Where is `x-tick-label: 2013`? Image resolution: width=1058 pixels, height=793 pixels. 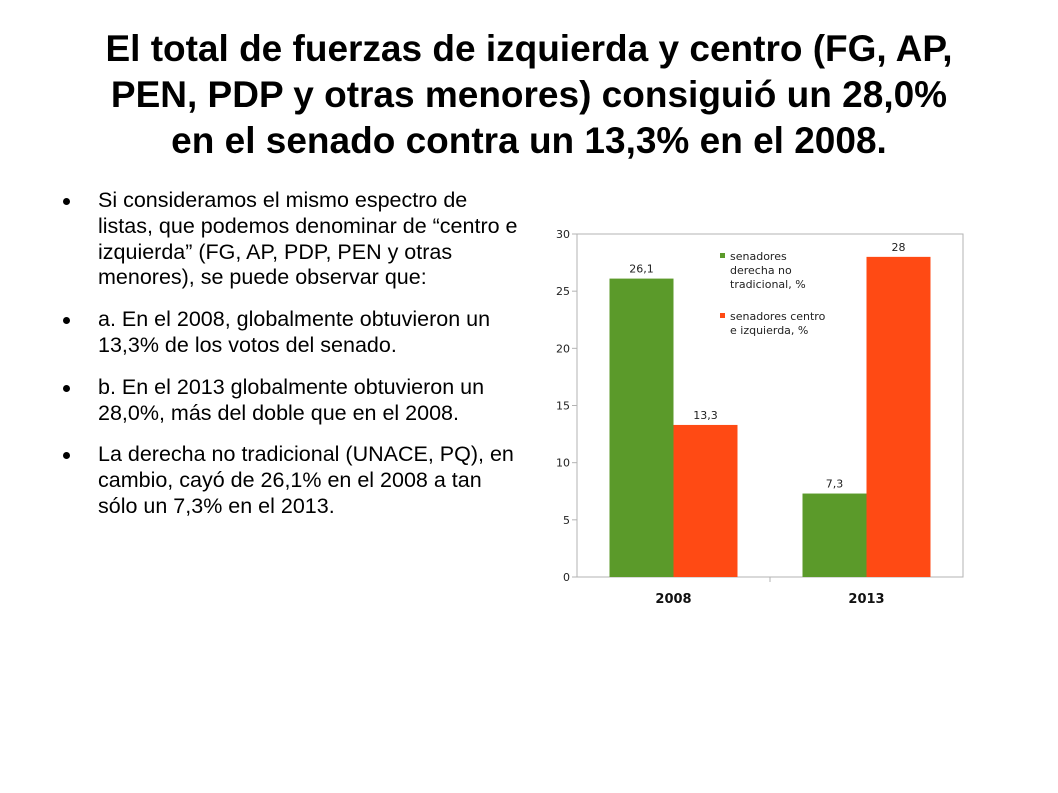
x-tick-label: 2013 is located at coordinates (866, 599).